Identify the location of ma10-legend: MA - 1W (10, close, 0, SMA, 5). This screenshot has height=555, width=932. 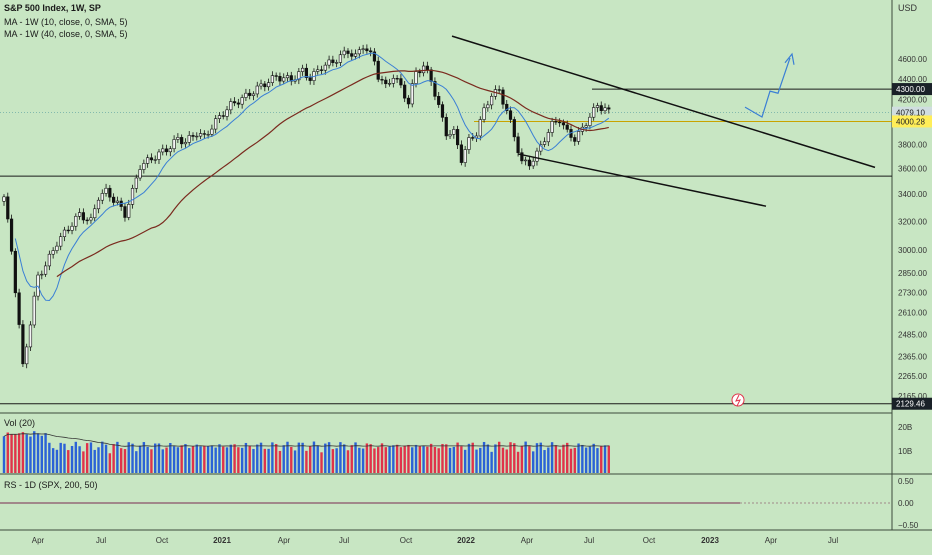
(66, 22).